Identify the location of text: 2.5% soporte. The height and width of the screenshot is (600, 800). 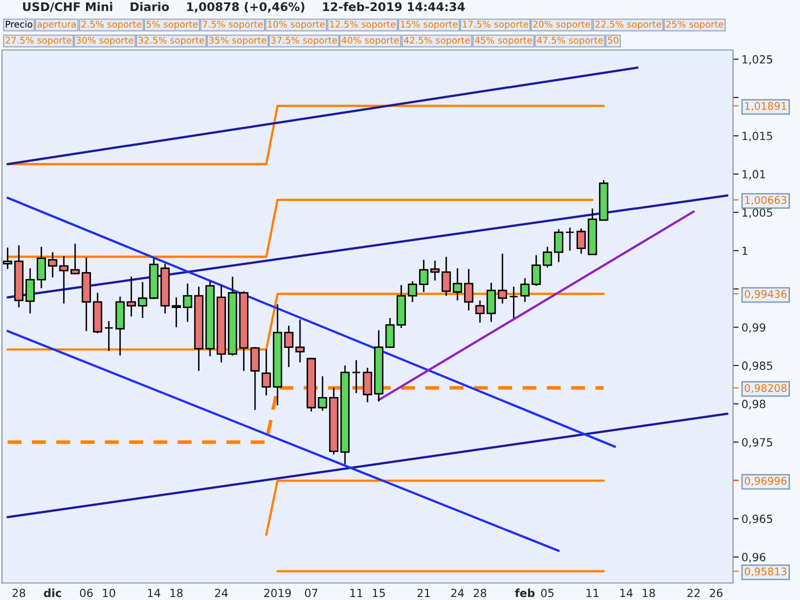
(112, 25).